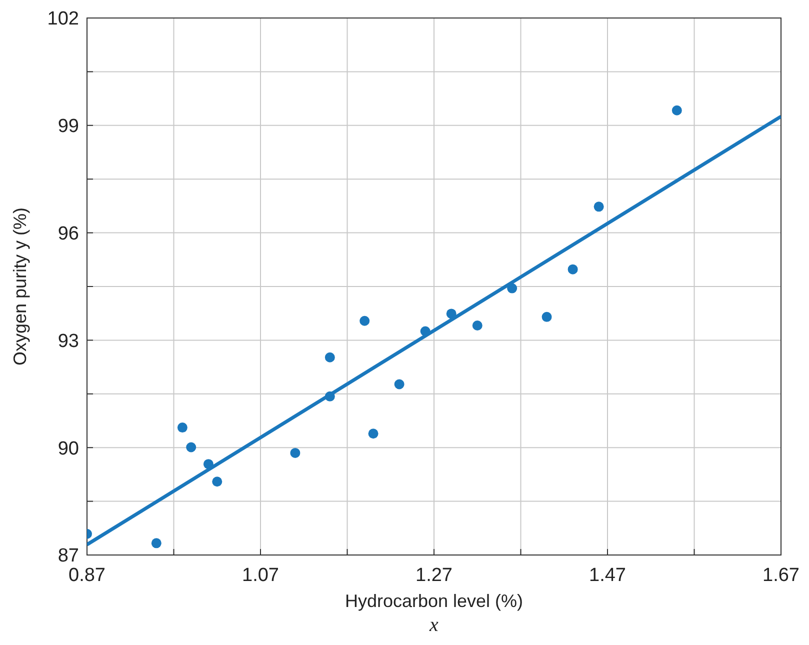 The image size is (809, 645). Describe the element at coordinates (781, 575) in the screenshot. I see `x-tick-label: 1.67` at that location.